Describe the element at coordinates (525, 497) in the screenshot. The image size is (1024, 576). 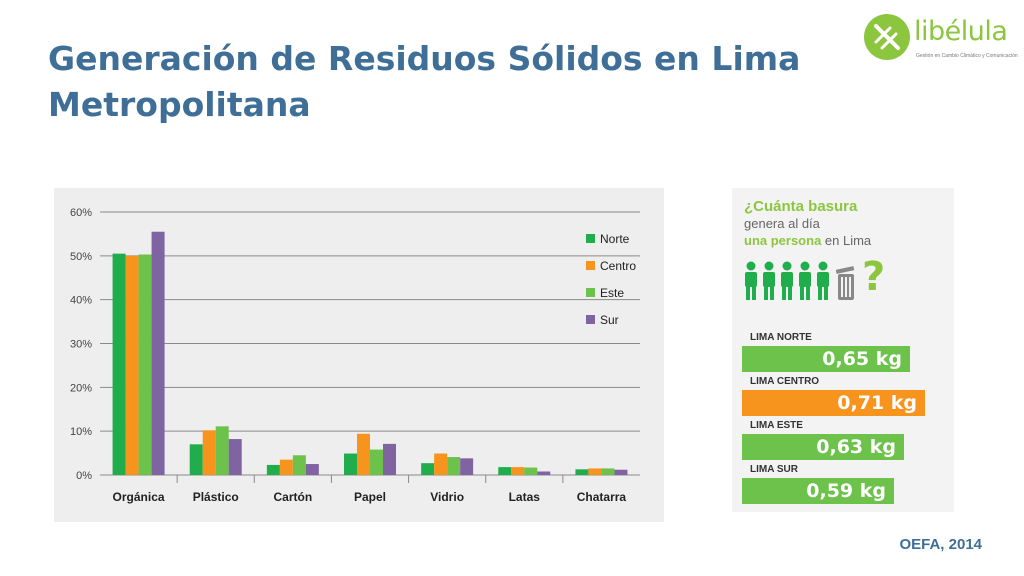
I see `x-tick-label: Latas` at that location.